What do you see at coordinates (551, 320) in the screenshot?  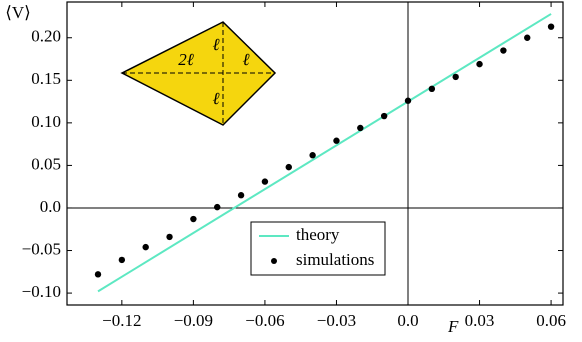 I see `x-tick-label: 0.06` at bounding box center [551, 320].